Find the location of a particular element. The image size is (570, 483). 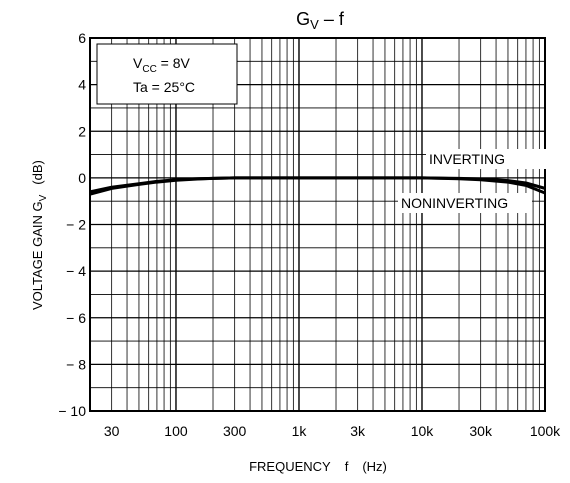

y-tick-label: − 2 is located at coordinates (76, 225).